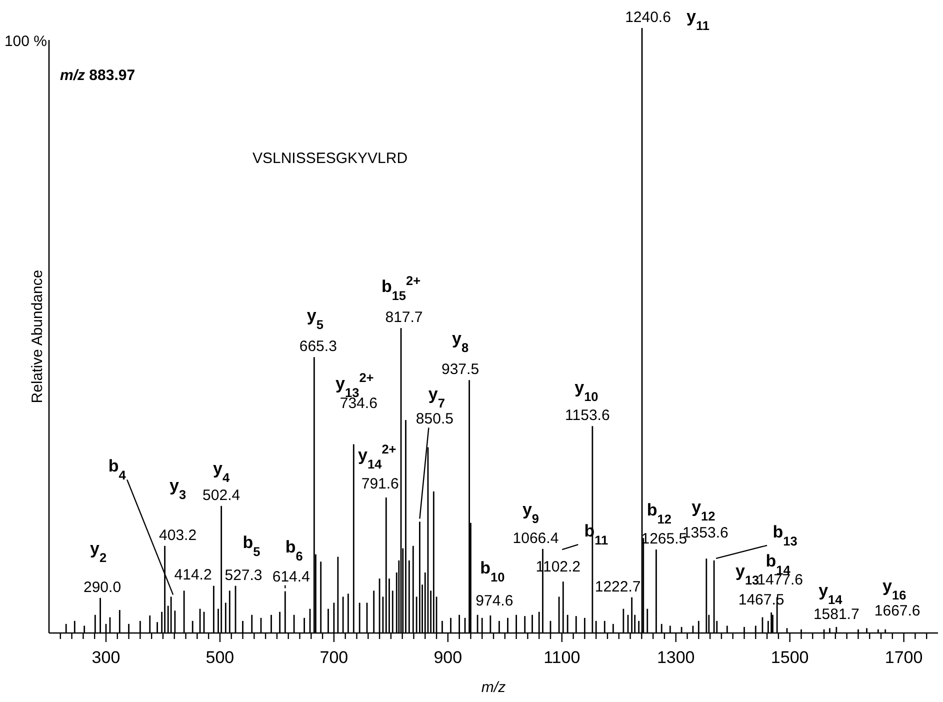 This screenshot has height=702, width=943. Describe the element at coordinates (98, 75) in the screenshot. I see `annotation: m/z 883.97` at that location.